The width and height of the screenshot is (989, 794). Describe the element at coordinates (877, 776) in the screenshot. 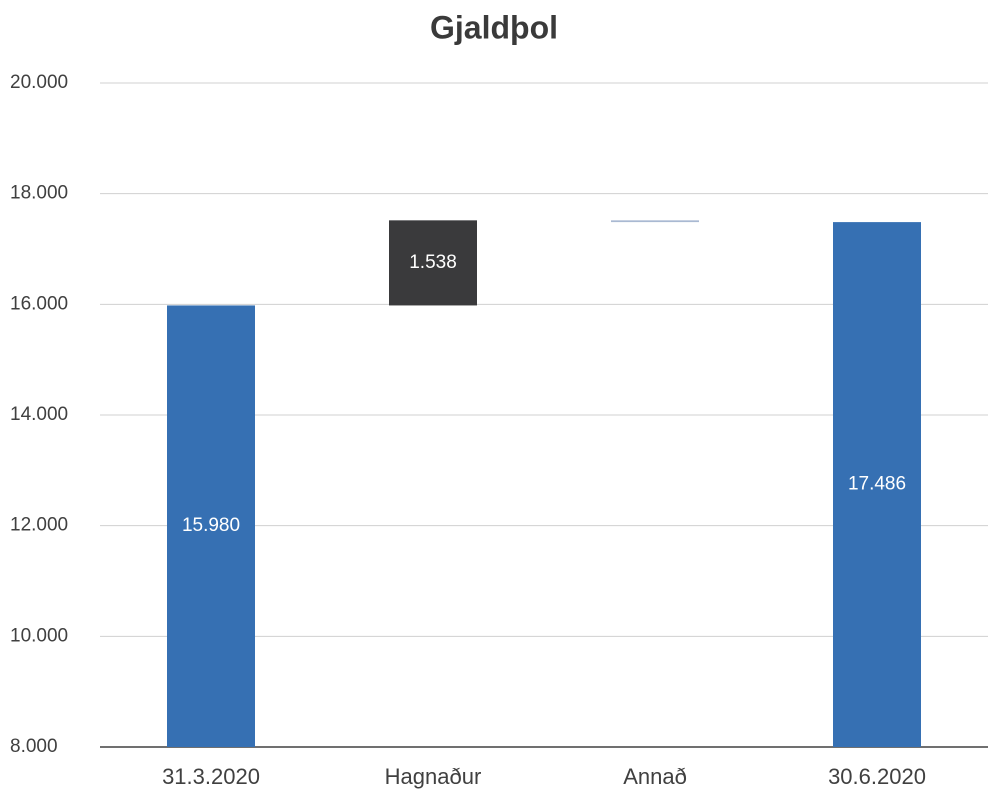

I see `x-tick-label: 30.6.2020` at that location.